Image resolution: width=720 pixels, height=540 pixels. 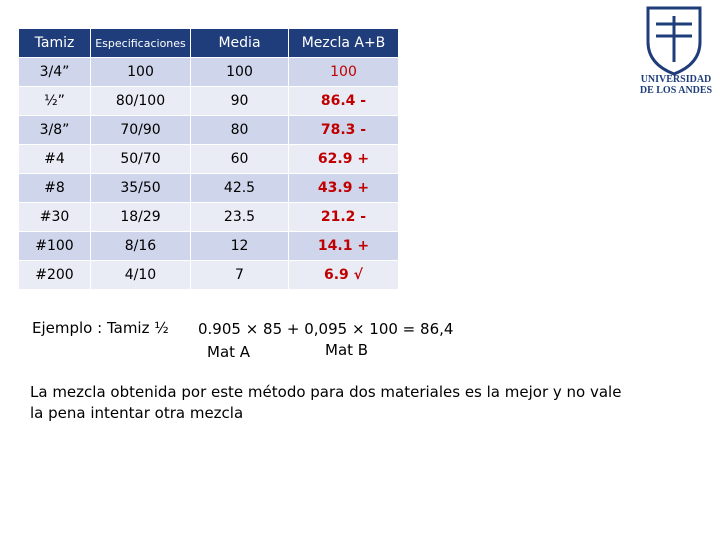 What do you see at coordinates (140, 275) in the screenshot?
I see `table-cell: 4/10` at bounding box center [140, 275].